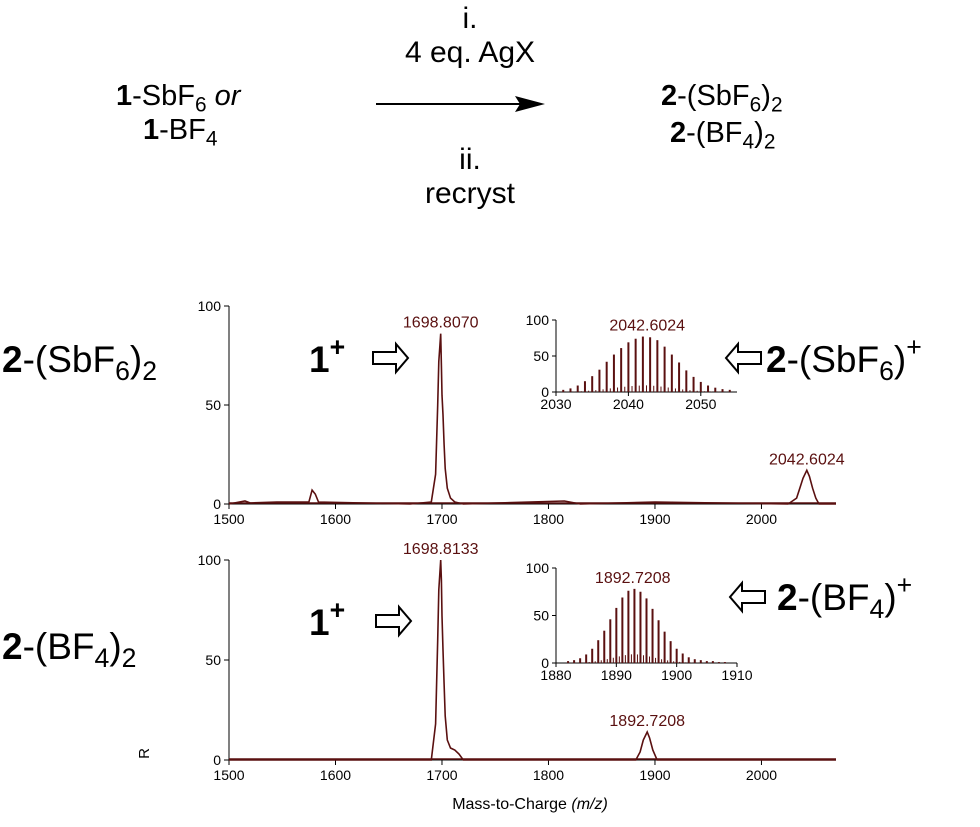 This screenshot has width=980, height=827. Describe the element at coordinates (335, 775) in the screenshot. I see `bottom-x-tick-label: 1600` at that location.